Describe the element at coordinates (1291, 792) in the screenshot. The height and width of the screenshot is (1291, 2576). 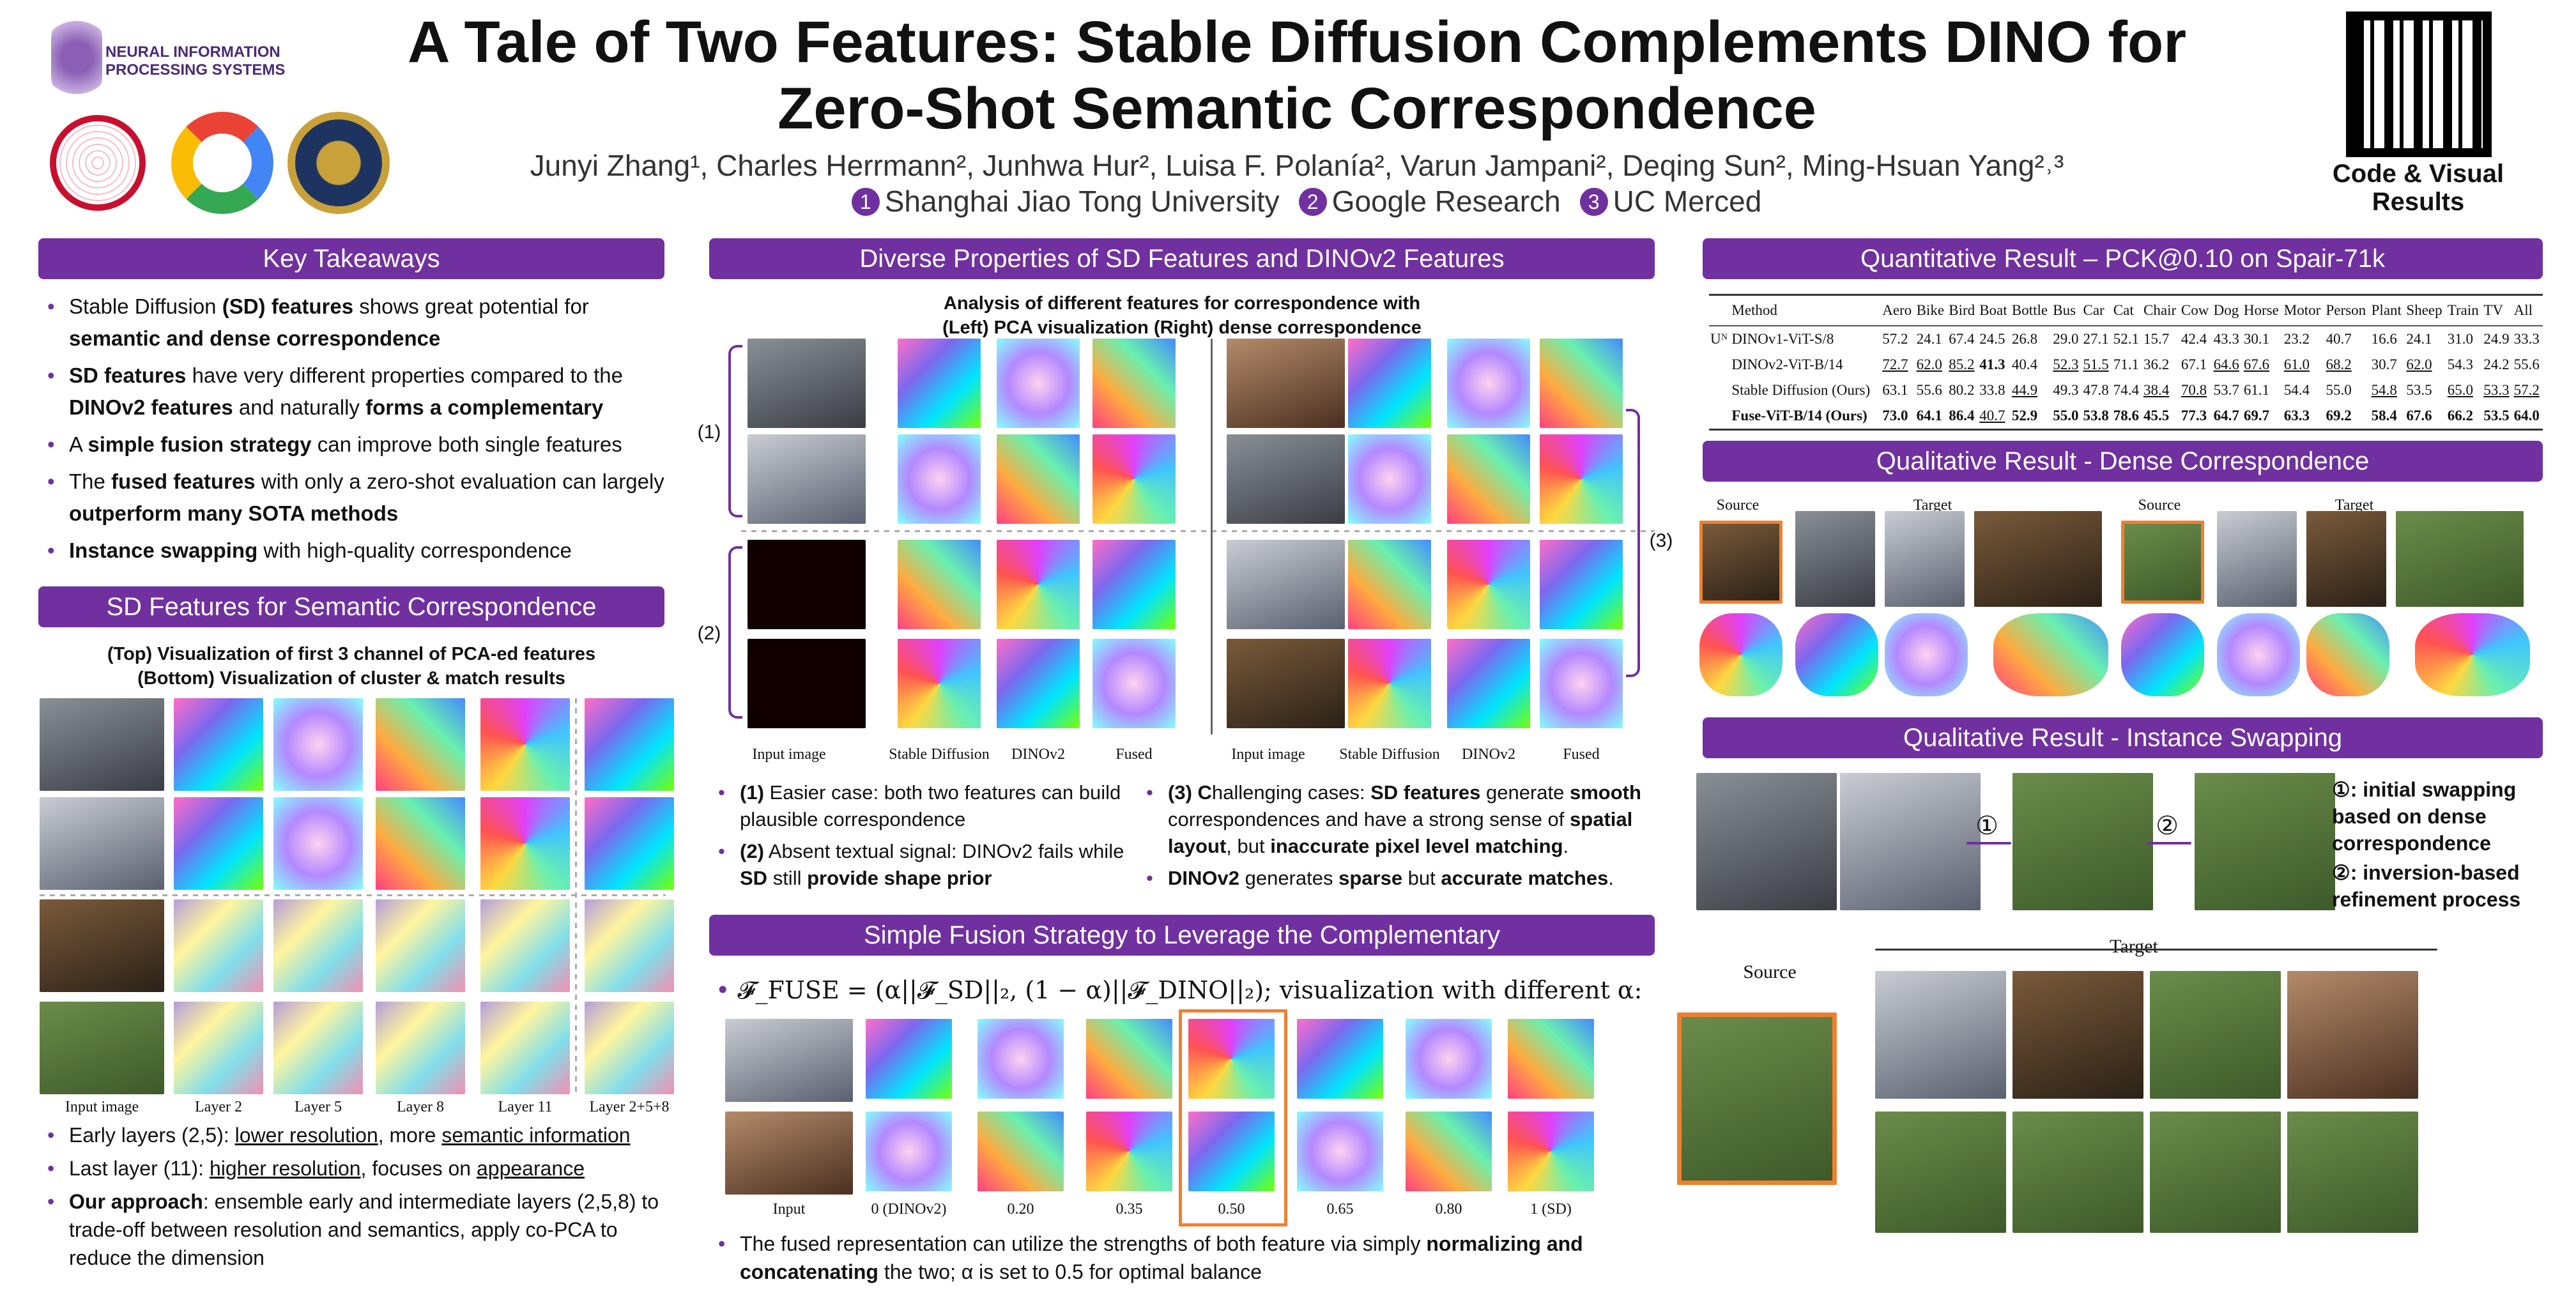
I see `text-segment: hallenging cases:` at that location.